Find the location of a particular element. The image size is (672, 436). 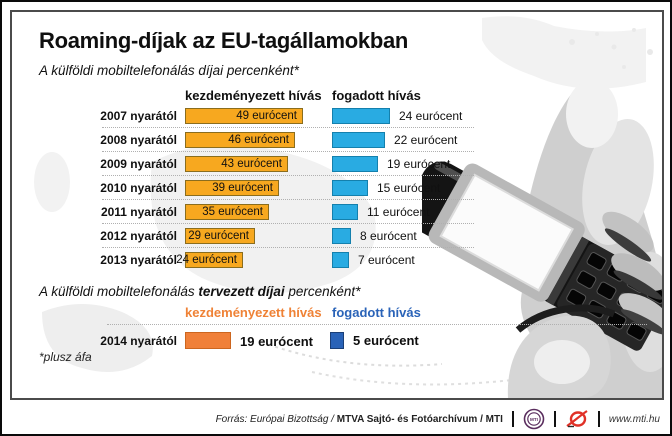

table-row: 2011 nyarától 35 eurócent 11 eurócent is located at coordinates (337, 212).